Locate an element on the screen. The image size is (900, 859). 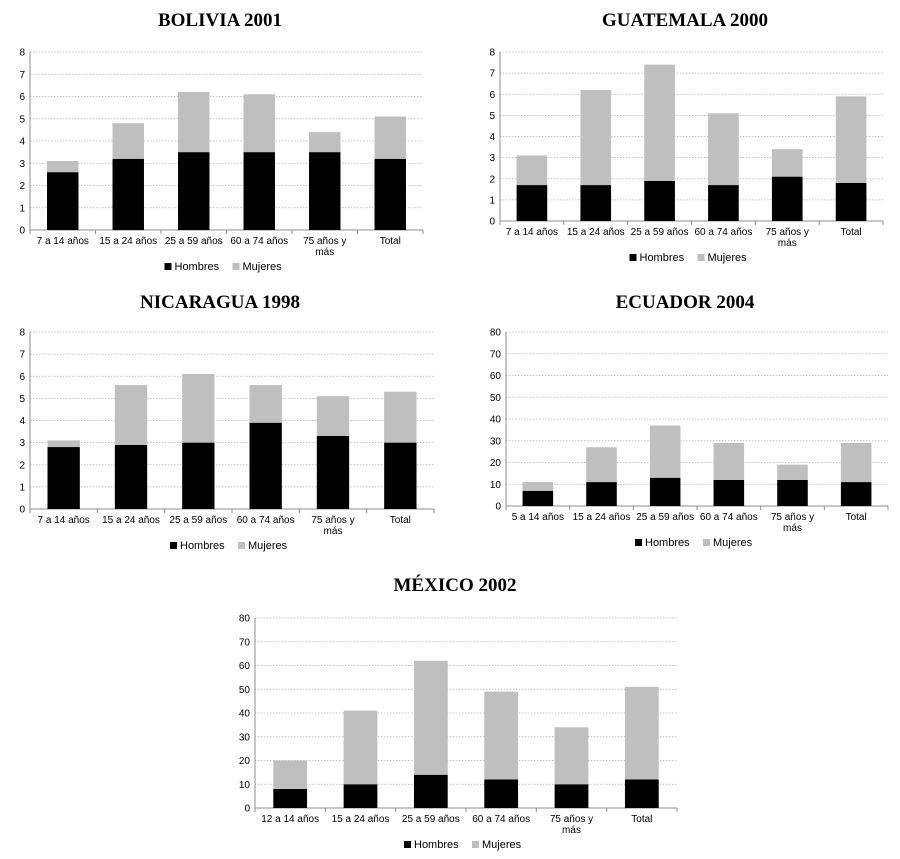
y-tick-label: 60 is located at coordinates (245, 666).